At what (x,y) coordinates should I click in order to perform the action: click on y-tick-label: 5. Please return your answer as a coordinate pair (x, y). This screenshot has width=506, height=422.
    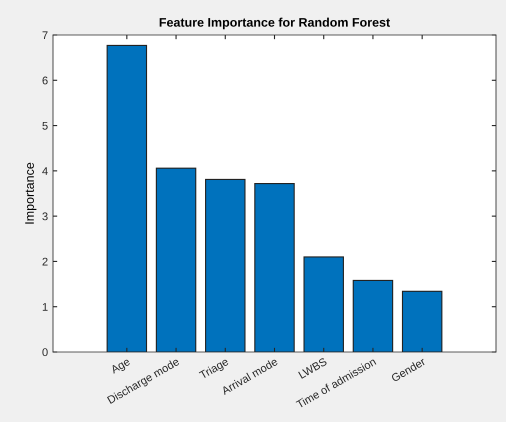
    Looking at the image, I should click on (45, 126).